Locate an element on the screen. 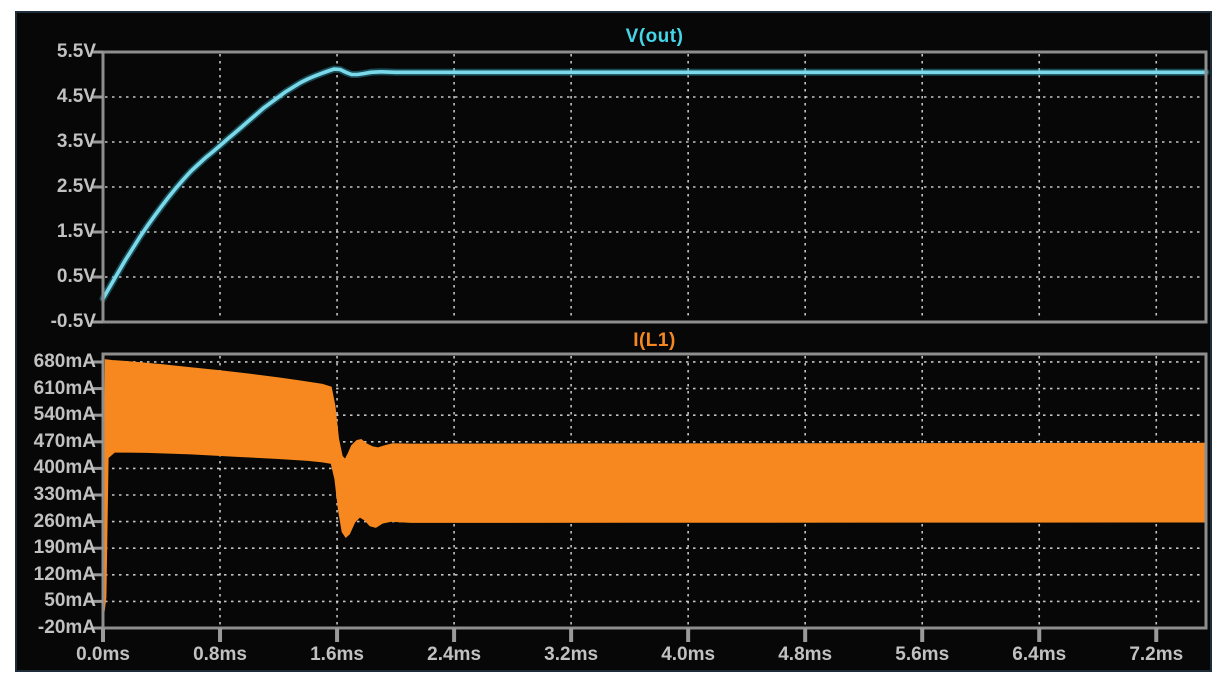 Image resolution: width=1232 pixels, height=693 pixels. y-axis-tick-label: 5.5V is located at coordinates (76, 51).